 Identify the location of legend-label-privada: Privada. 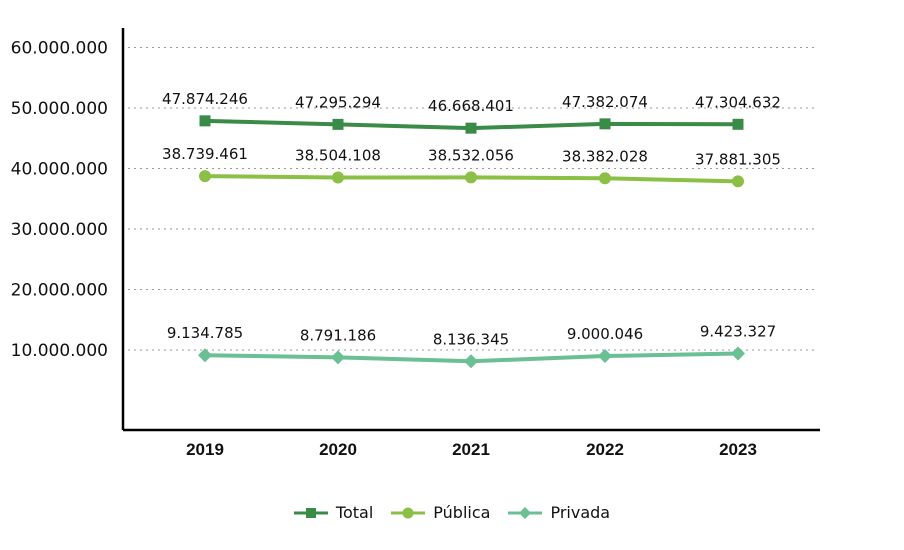
(580, 512).